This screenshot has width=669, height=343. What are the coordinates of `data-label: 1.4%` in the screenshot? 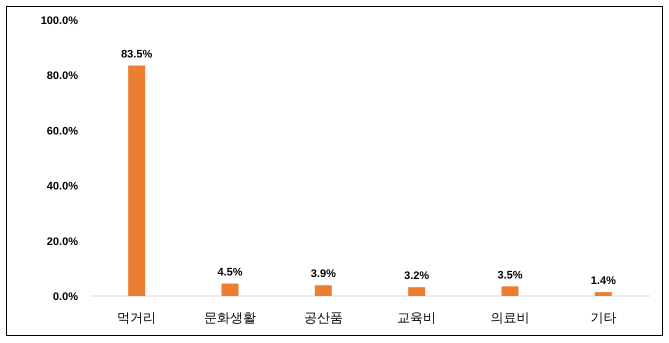 It's located at (603, 281).